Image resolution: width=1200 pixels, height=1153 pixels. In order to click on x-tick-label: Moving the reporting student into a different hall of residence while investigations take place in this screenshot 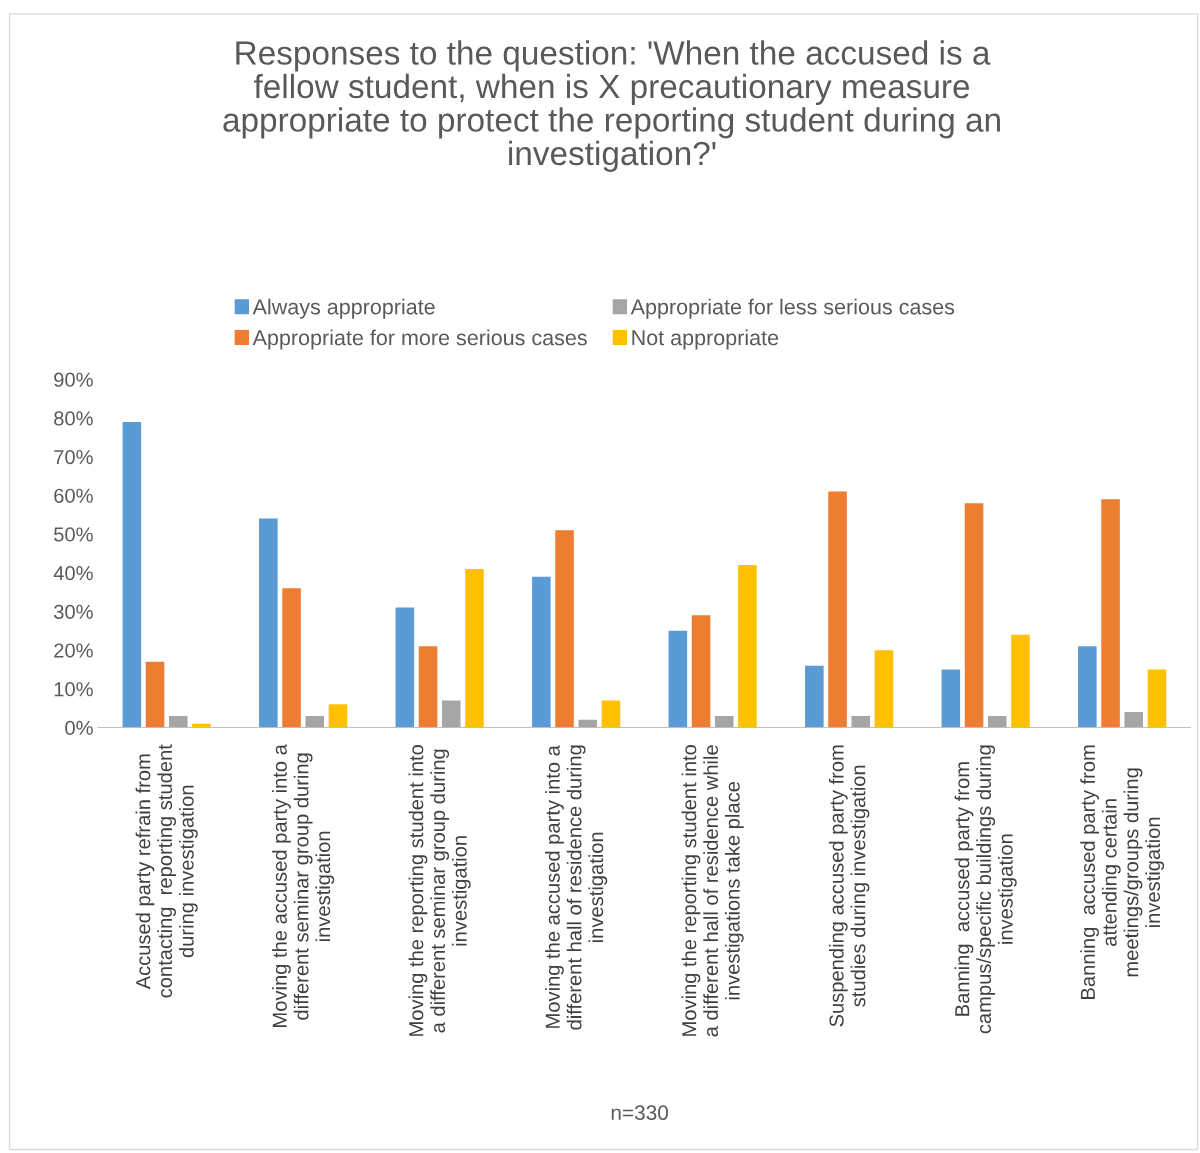, I will do `click(712, 891)`.